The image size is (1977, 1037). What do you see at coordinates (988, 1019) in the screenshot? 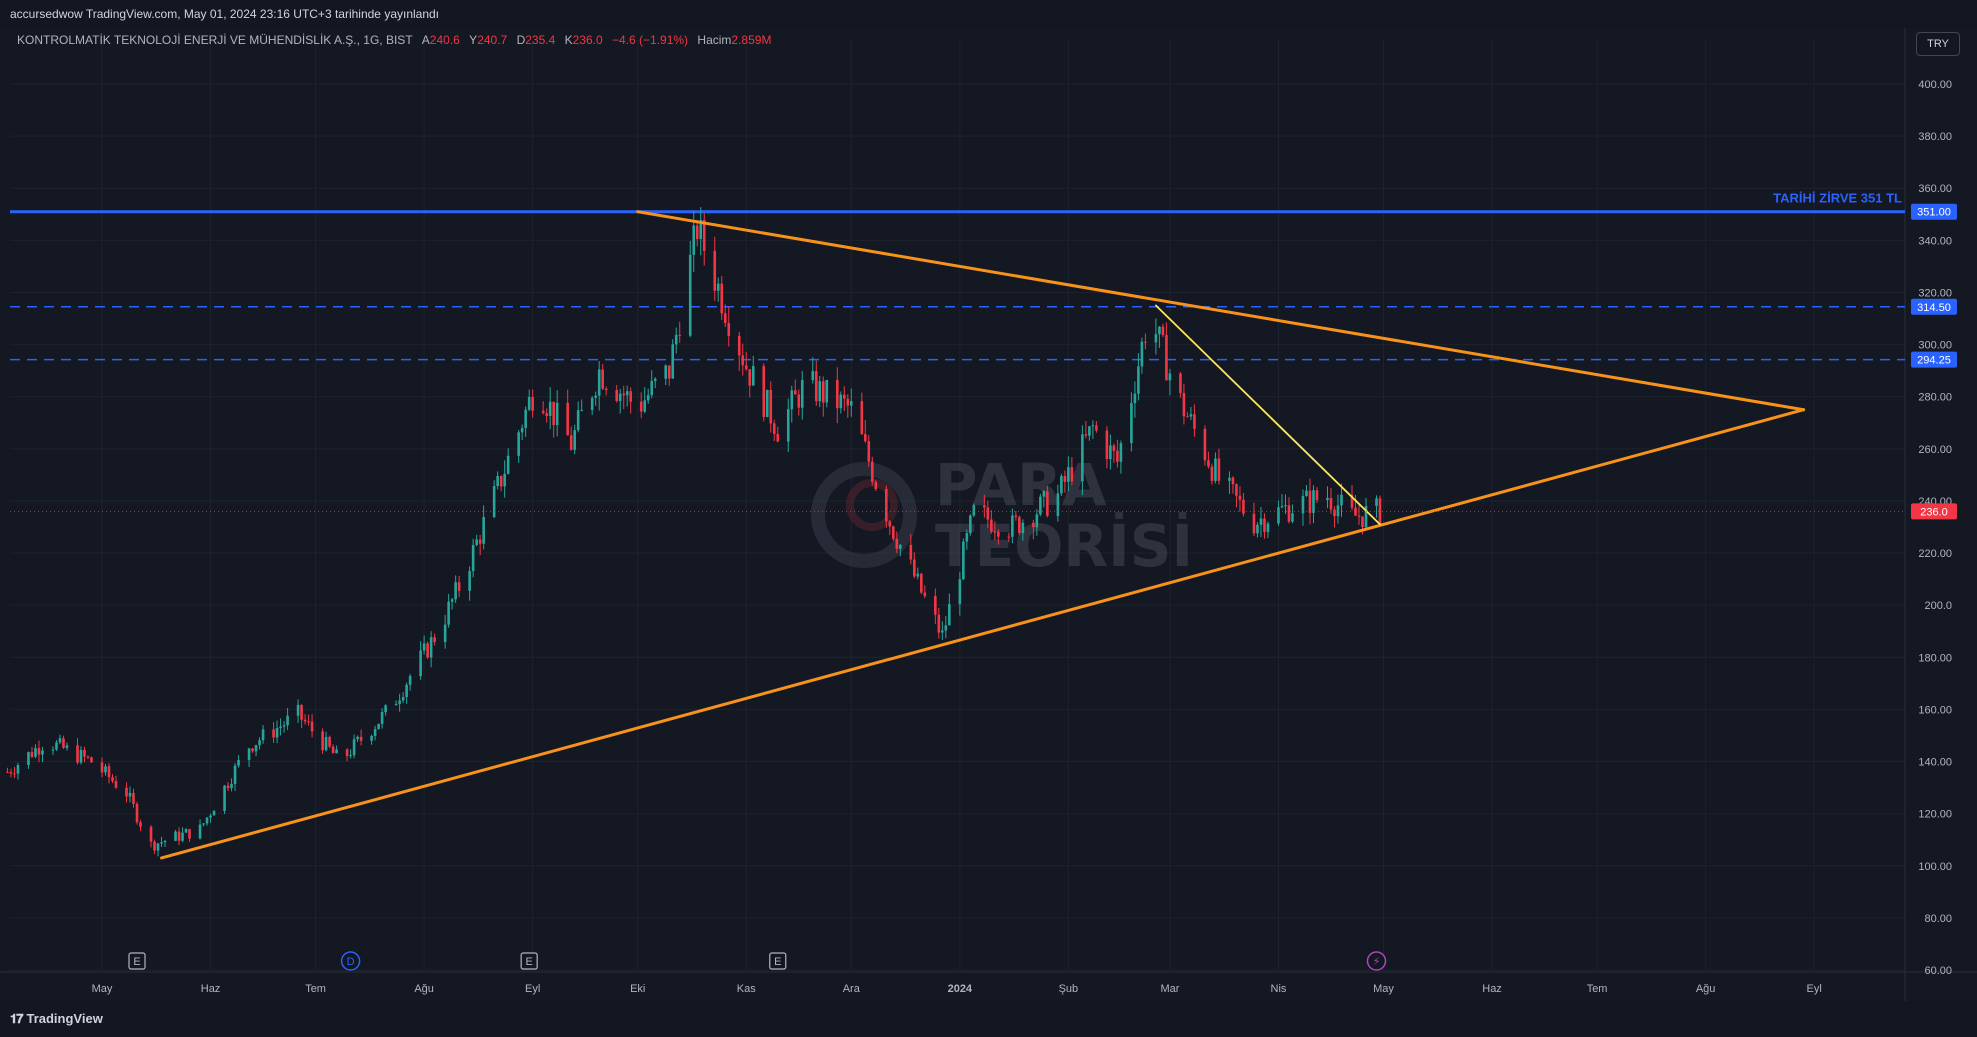
I see `footer: 𝟏𝟕 TradingView` at bounding box center [988, 1019].